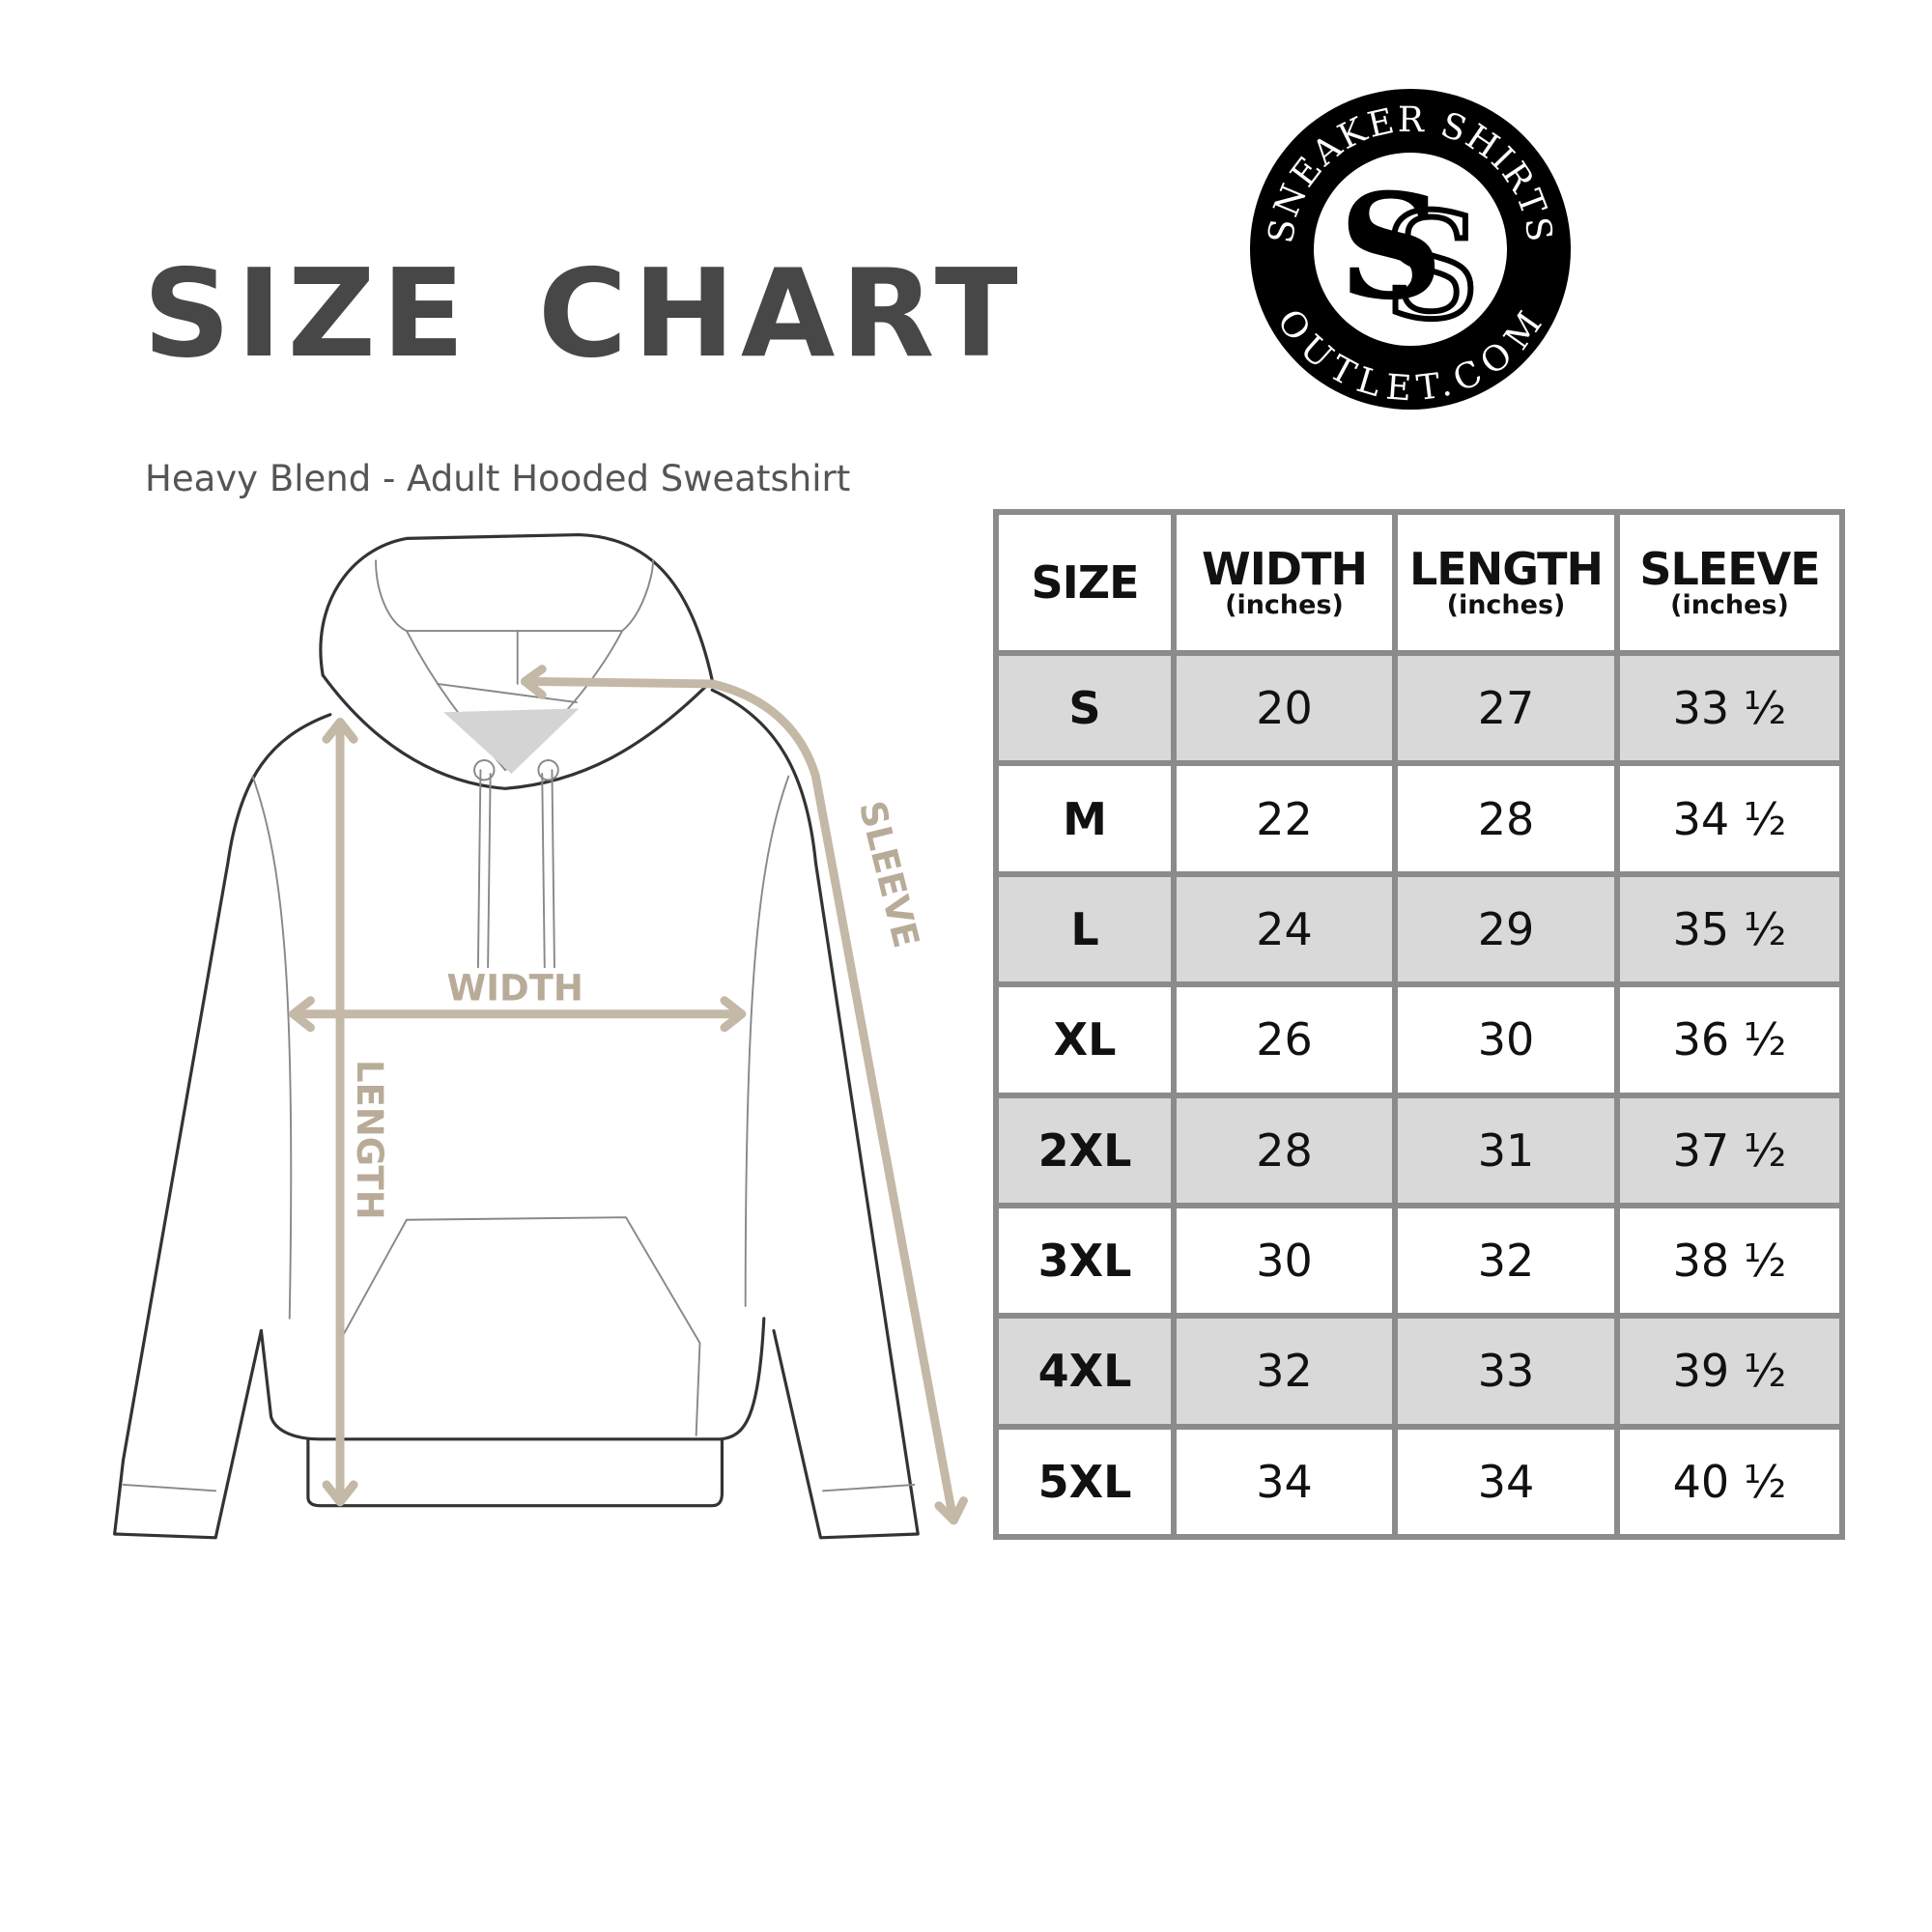 This screenshot has width=1932, height=1932. What do you see at coordinates (1284, 1039) in the screenshot?
I see `cell-width: 26` at bounding box center [1284, 1039].